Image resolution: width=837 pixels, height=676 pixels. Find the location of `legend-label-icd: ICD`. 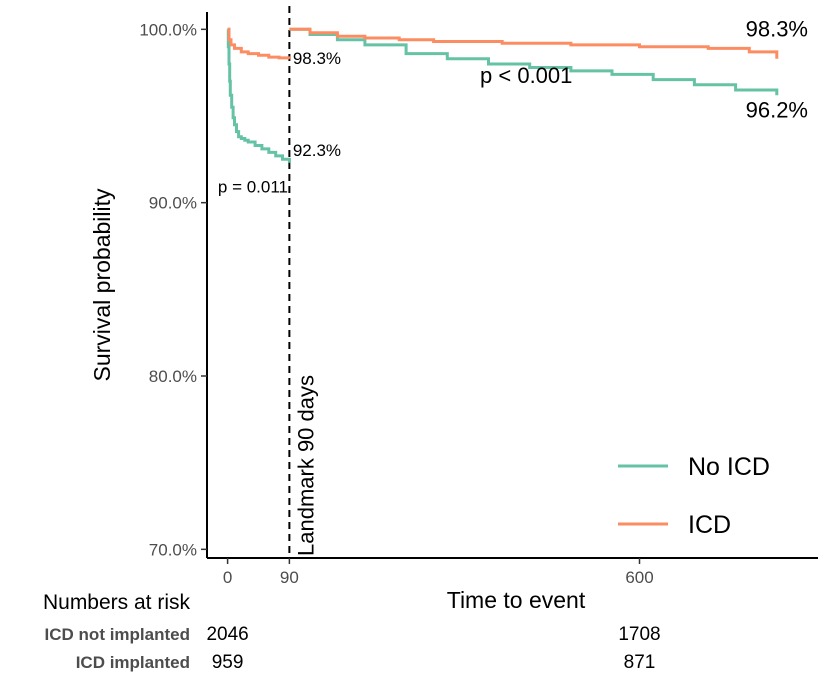

legend-label-icd: ICD is located at coordinates (709, 525).